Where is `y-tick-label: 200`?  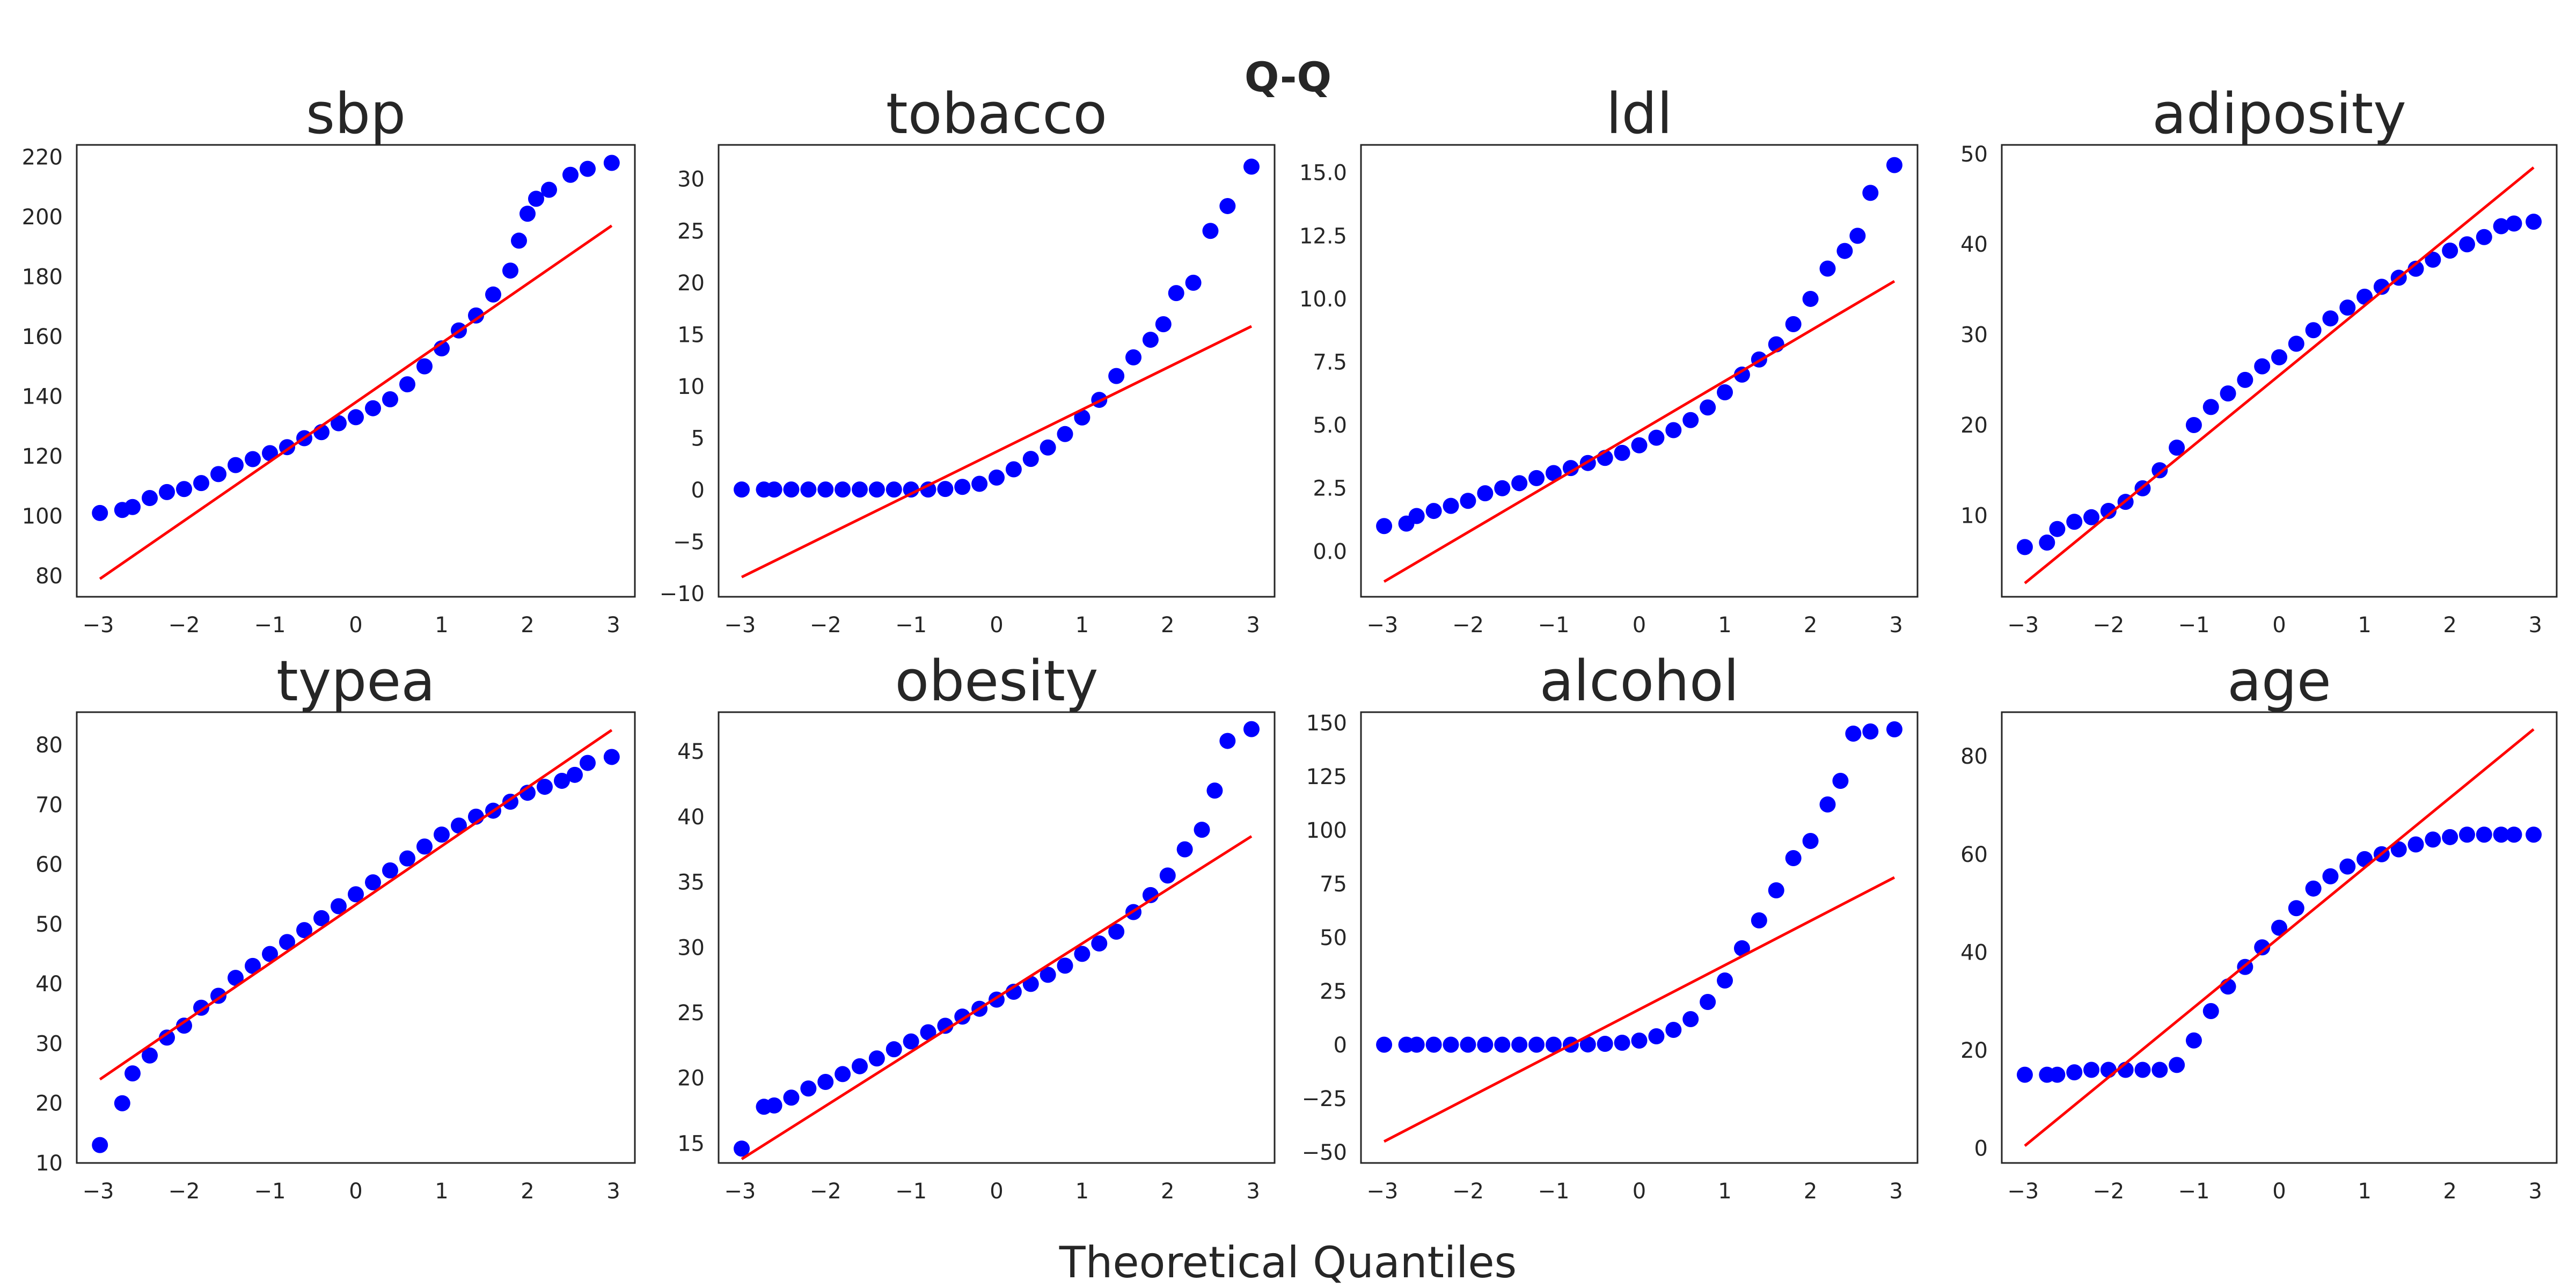
y-tick-label: 200 is located at coordinates (42, 217).